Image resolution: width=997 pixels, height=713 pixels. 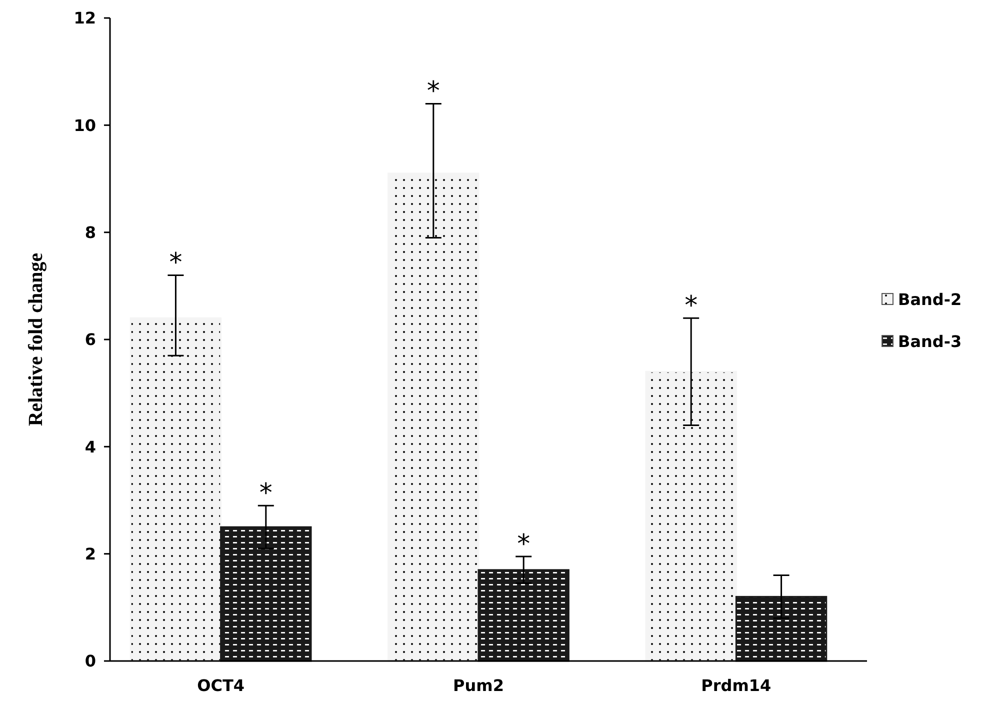 I want to click on x-tick-label: Prdm14, so click(x=736, y=685).